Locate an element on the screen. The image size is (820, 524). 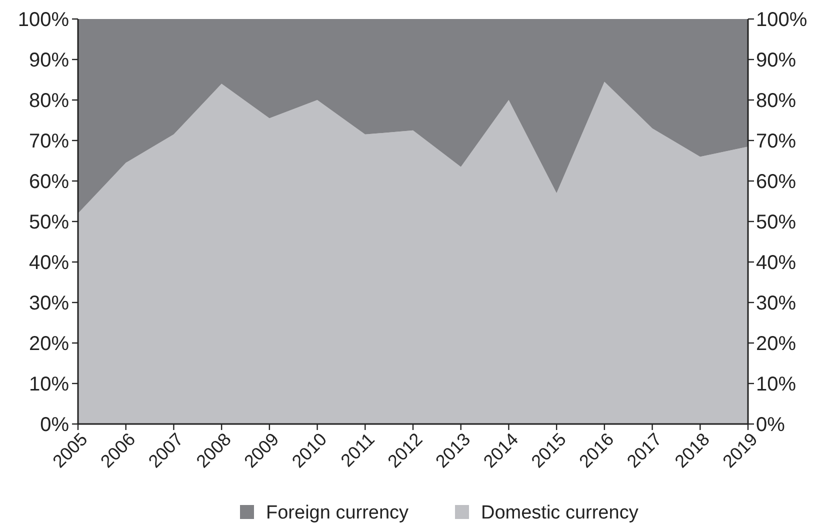
y2-tick-label: 20% is located at coordinates (776, 344).